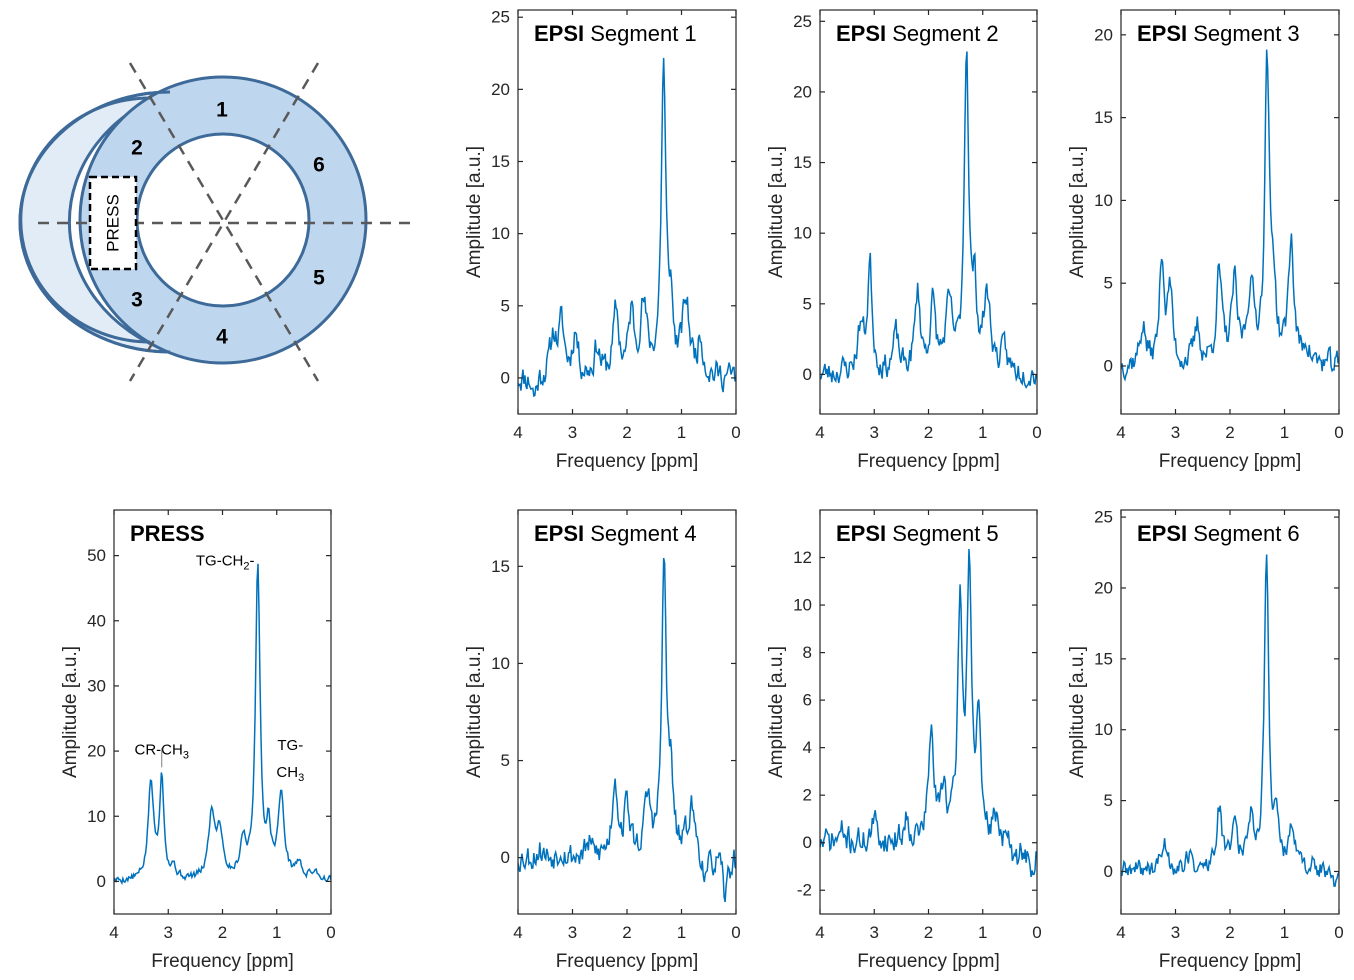  What do you see at coordinates (615, 33) in the screenshot?
I see `panel-title: EPSI Segment 1` at bounding box center [615, 33].